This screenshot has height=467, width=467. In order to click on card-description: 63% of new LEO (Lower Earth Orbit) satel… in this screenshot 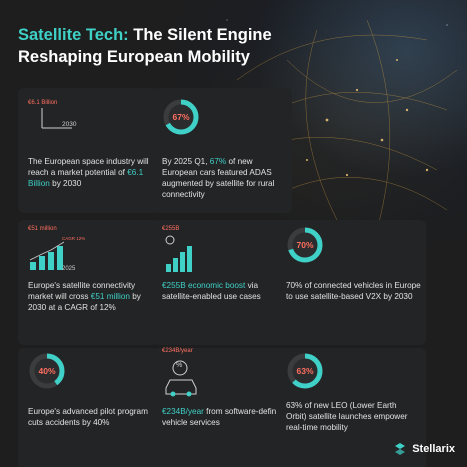, I will do `click(347, 416)`.